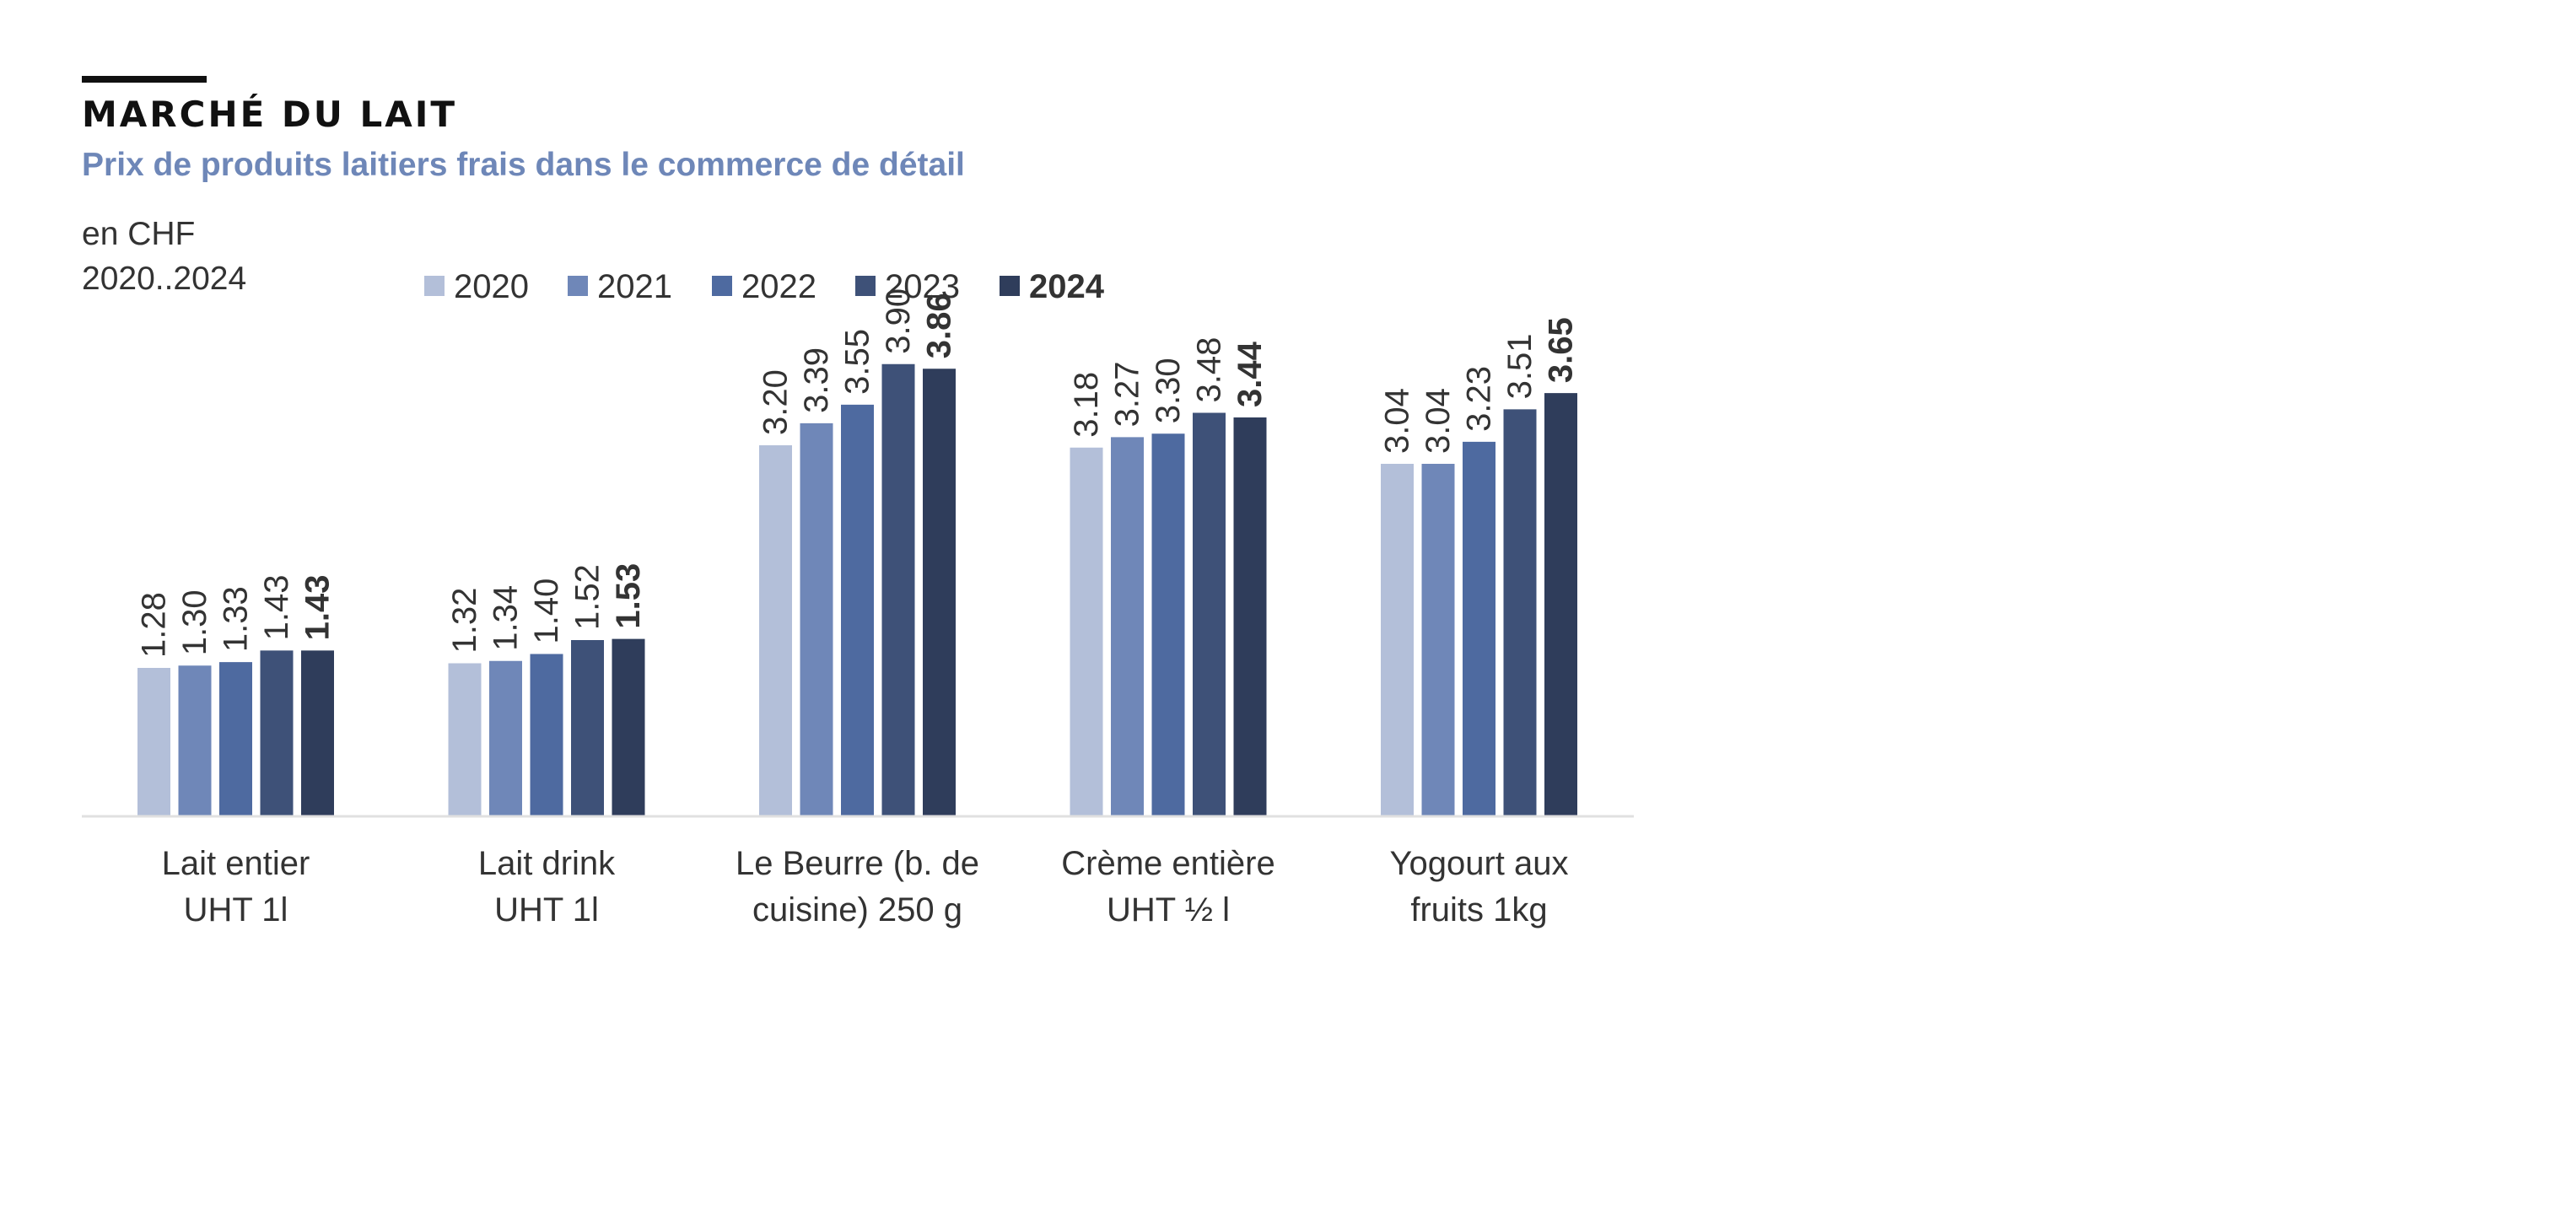 Image resolution: width=2576 pixels, height=1211 pixels. Describe the element at coordinates (1209, 614) in the screenshot. I see `bar-3-2023` at that location.